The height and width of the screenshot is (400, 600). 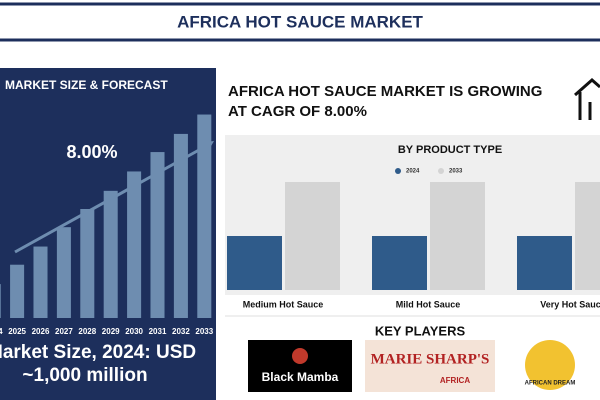 I want to click on cagr-annotation: 8.00%, so click(x=91, y=152).